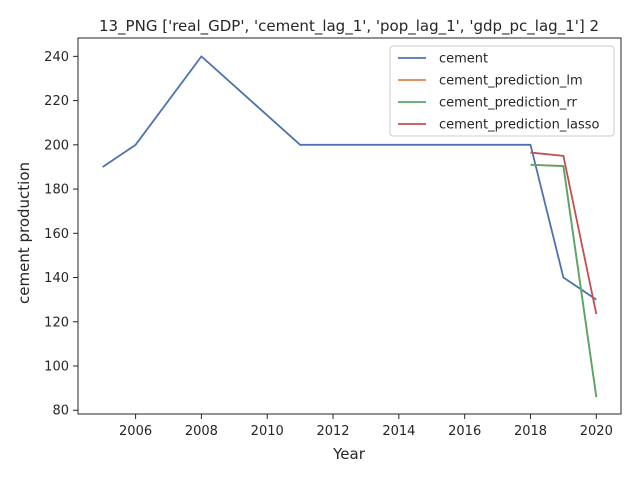 The image size is (640, 480). Describe the element at coordinates (56, 322) in the screenshot. I see `y-tick-label: 120` at that location.